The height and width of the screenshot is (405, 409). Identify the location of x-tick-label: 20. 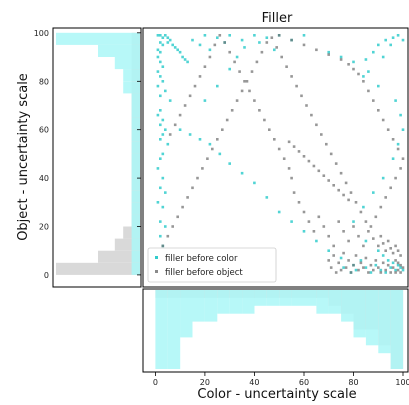
(205, 382).